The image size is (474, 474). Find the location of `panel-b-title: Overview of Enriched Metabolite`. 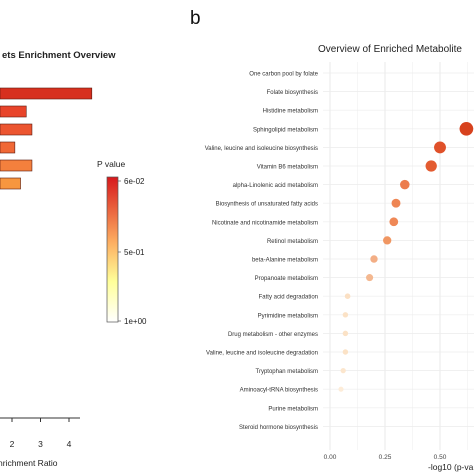

panel-b-title: Overview of Enriched Metabolite is located at coordinates (390, 49).